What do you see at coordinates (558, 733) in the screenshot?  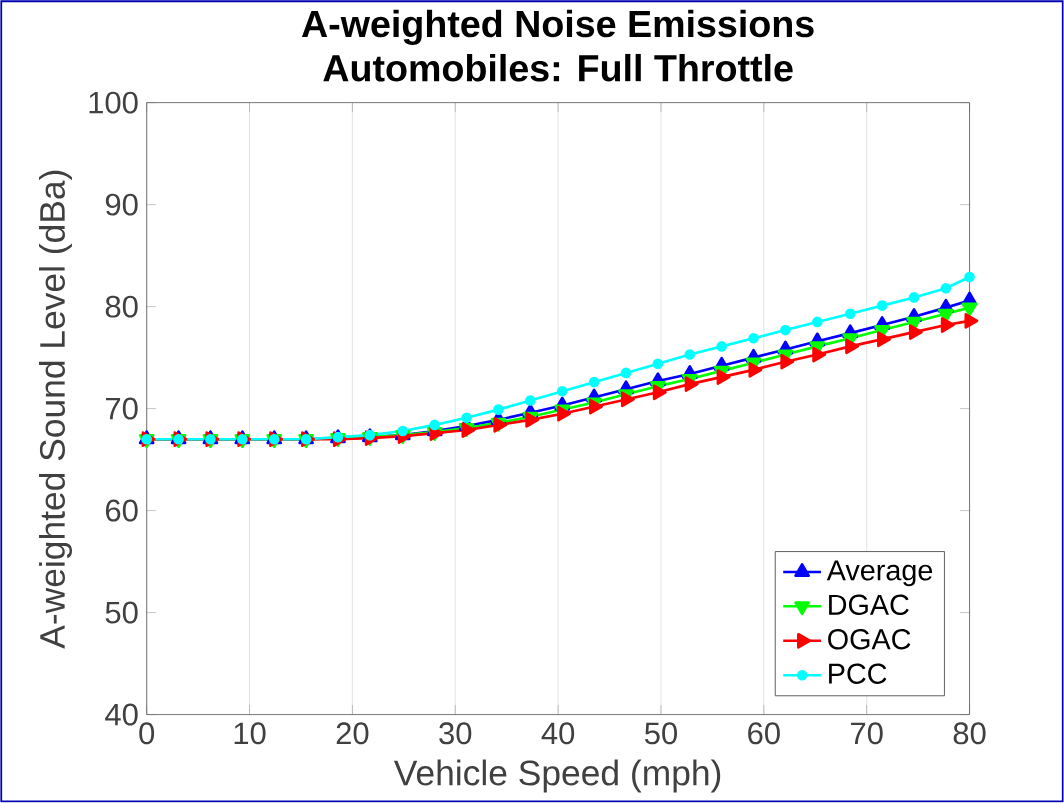 I see `x-tick-label: 40` at bounding box center [558, 733].